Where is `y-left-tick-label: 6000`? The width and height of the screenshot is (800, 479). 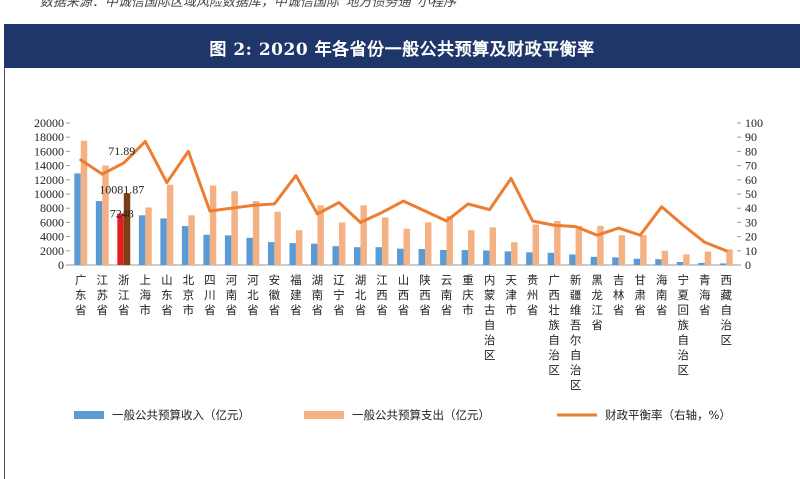
y-left-tick-label: 6000 is located at coordinates (52, 222).